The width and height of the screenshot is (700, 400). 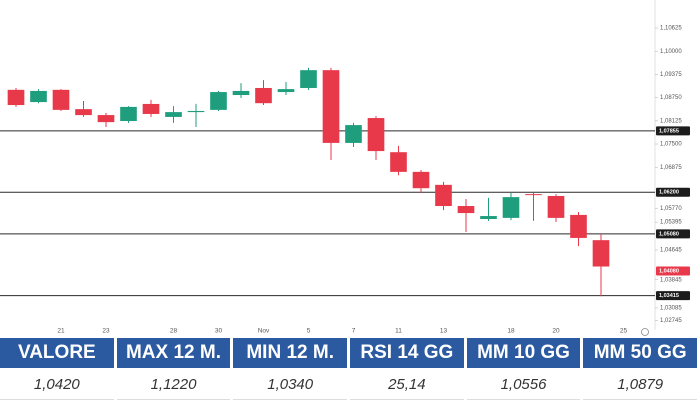 What do you see at coordinates (444, 331) in the screenshot?
I see `x-tick-label: 13` at bounding box center [444, 331].